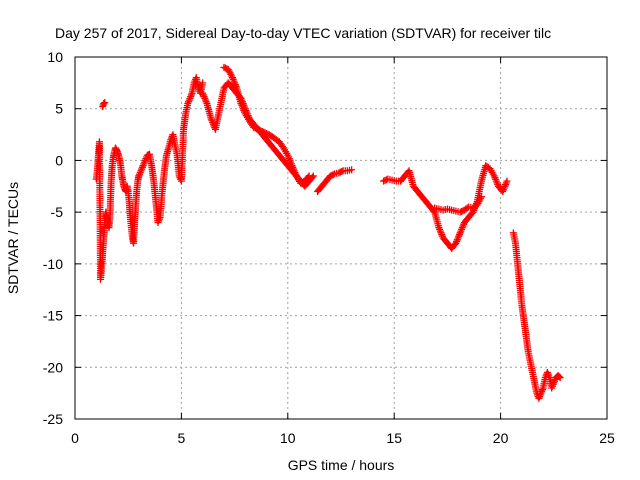 This screenshot has width=640, height=480. Describe the element at coordinates (75, 438) in the screenshot. I see `x-tick-label: 0` at that location.